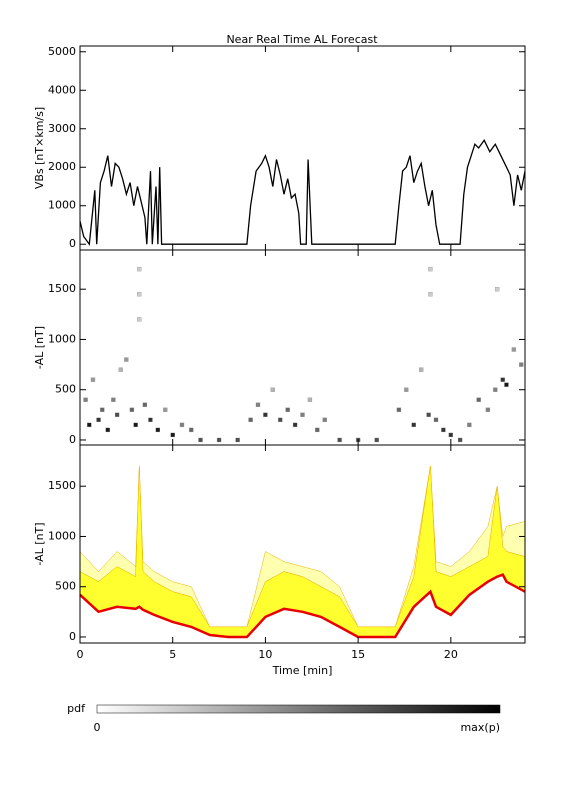  What do you see at coordinates (62, 128) in the screenshot?
I see `y-tick-label: 3000` at bounding box center [62, 128].